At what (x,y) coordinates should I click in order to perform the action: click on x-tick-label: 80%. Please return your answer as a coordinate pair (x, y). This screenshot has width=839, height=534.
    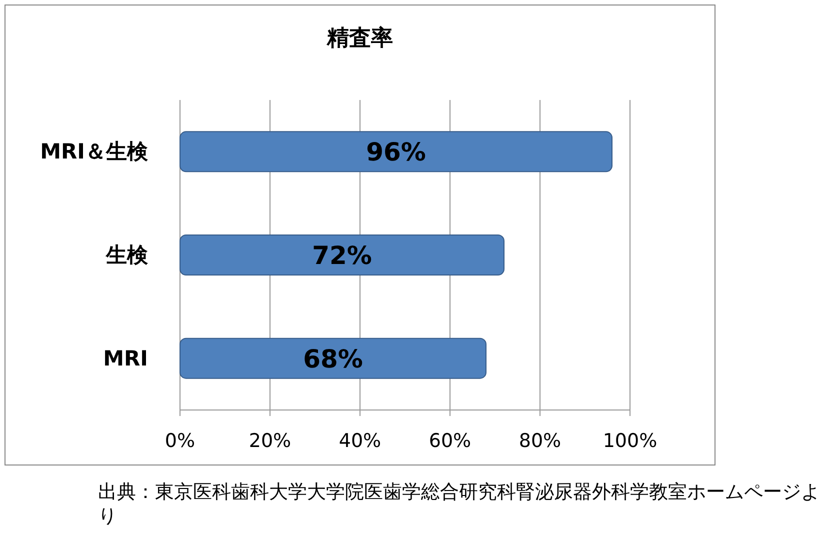
    Looking at the image, I should click on (540, 441).